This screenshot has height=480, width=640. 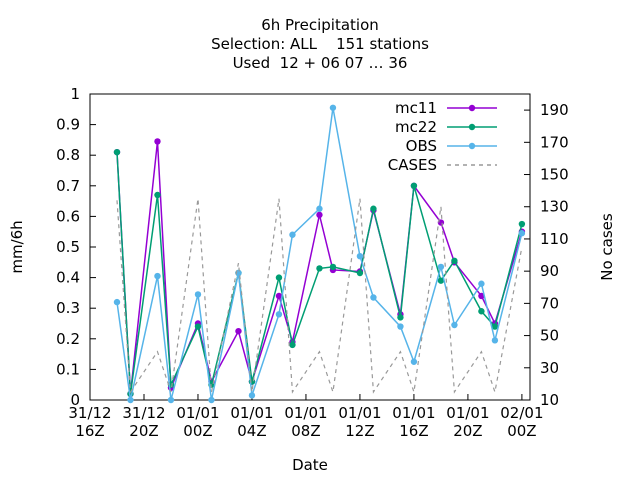 What do you see at coordinates (421, 146) in the screenshot?
I see `legend-label: OBS` at bounding box center [421, 146].